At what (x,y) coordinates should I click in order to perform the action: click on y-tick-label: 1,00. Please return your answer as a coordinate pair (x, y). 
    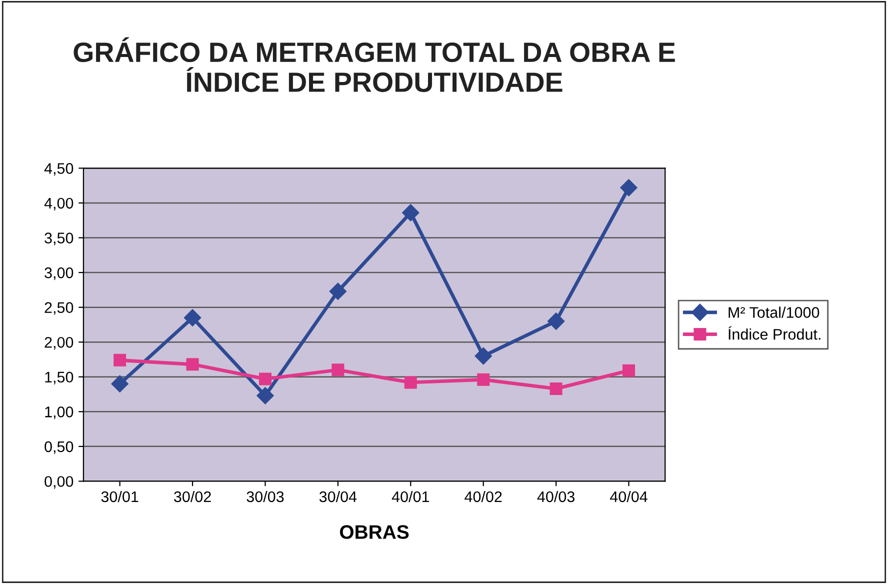
    Looking at the image, I should click on (59, 413).